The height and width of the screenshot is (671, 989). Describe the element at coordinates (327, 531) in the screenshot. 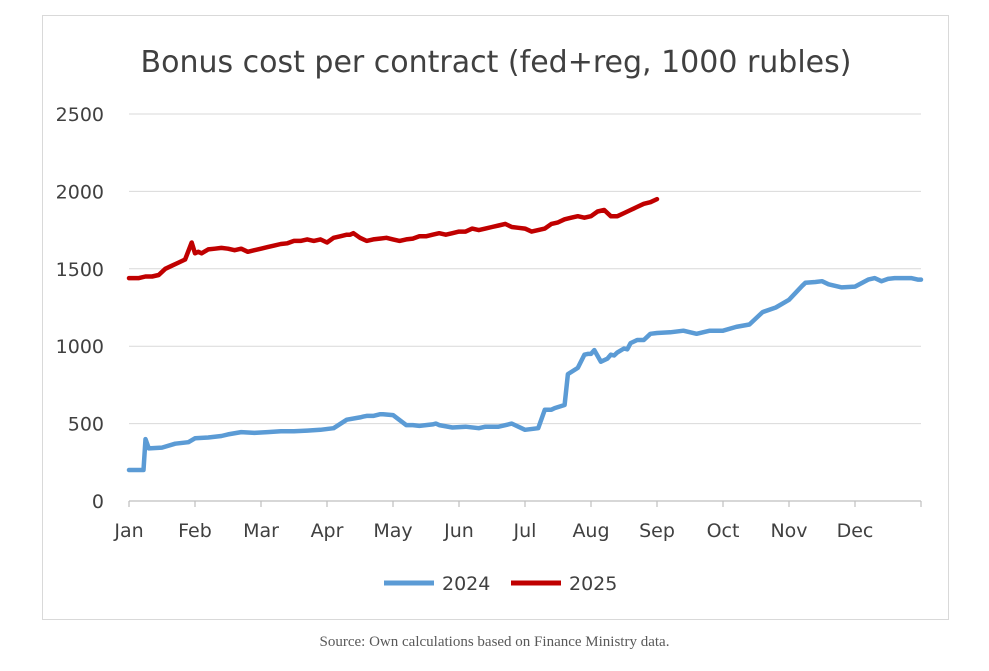

I see `x-tick-label: Apr` at that location.